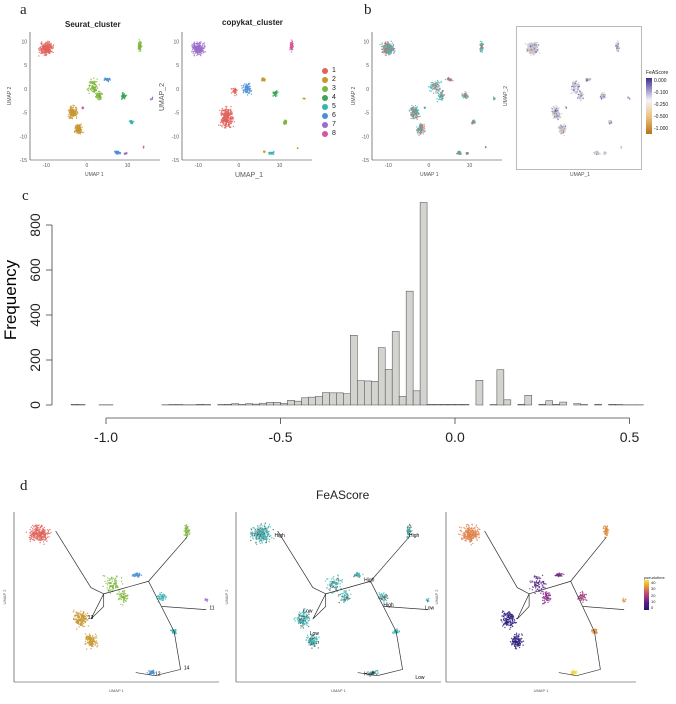  I want to click on cluster-number: 14, so click(187, 668).